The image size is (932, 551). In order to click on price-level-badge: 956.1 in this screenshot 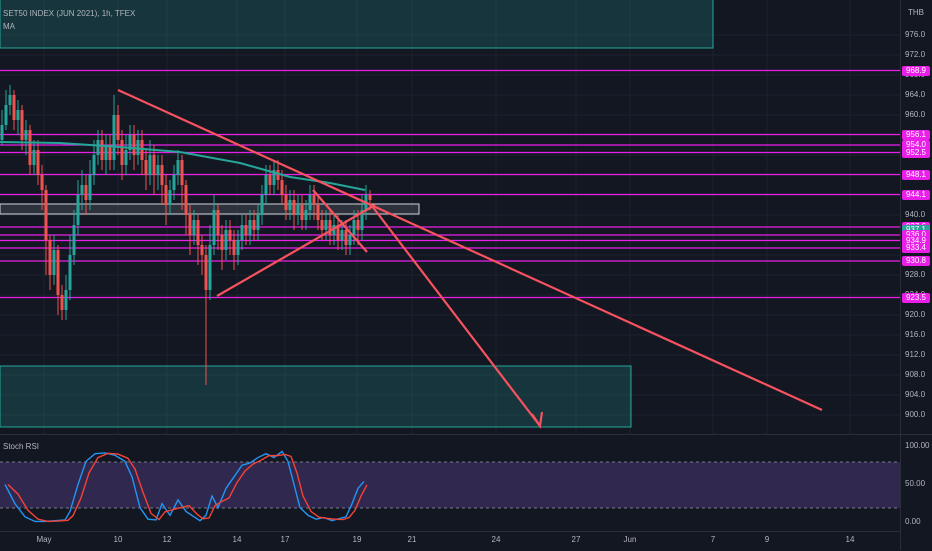, I will do `click(916, 134)`.